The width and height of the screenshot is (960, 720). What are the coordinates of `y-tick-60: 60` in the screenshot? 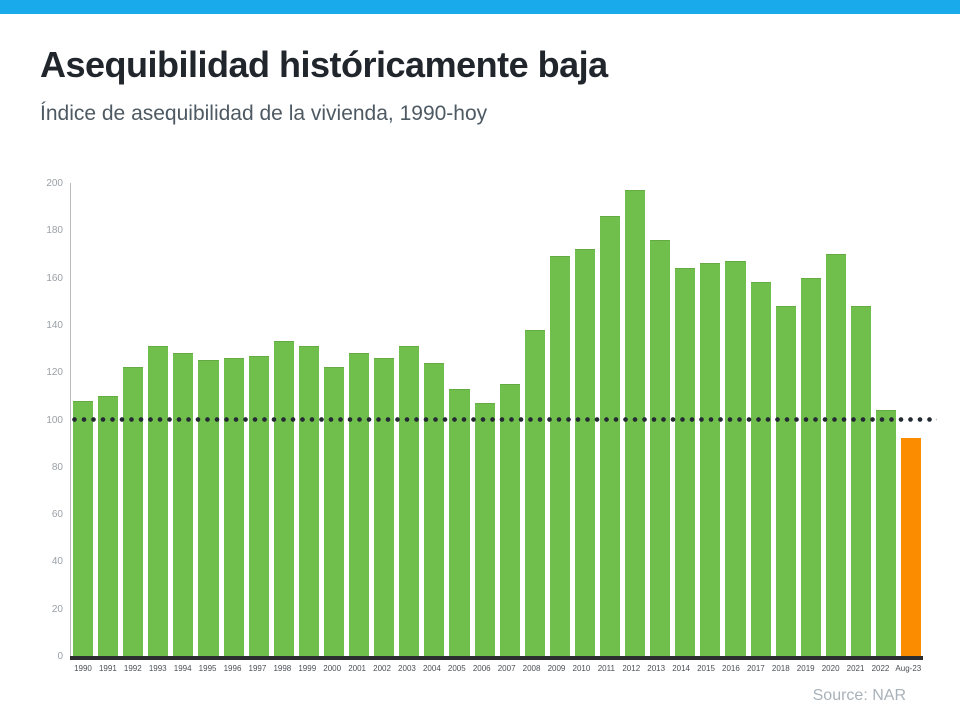 It's located at (57, 515).